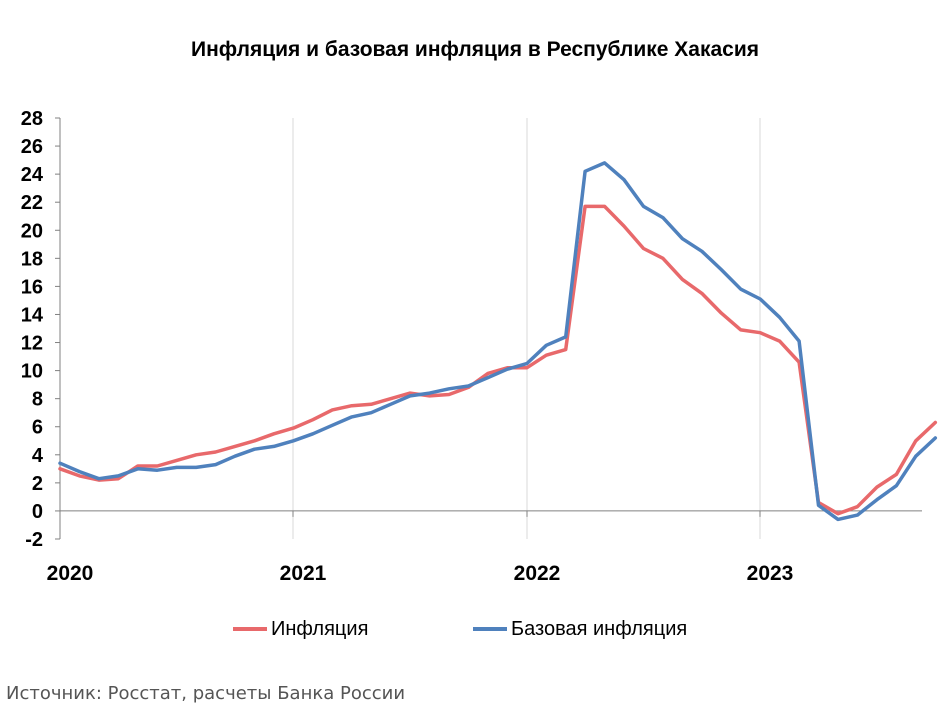 The height and width of the screenshot is (712, 950). What do you see at coordinates (70, 573) in the screenshot?
I see `x-tick-label: 2020` at bounding box center [70, 573].